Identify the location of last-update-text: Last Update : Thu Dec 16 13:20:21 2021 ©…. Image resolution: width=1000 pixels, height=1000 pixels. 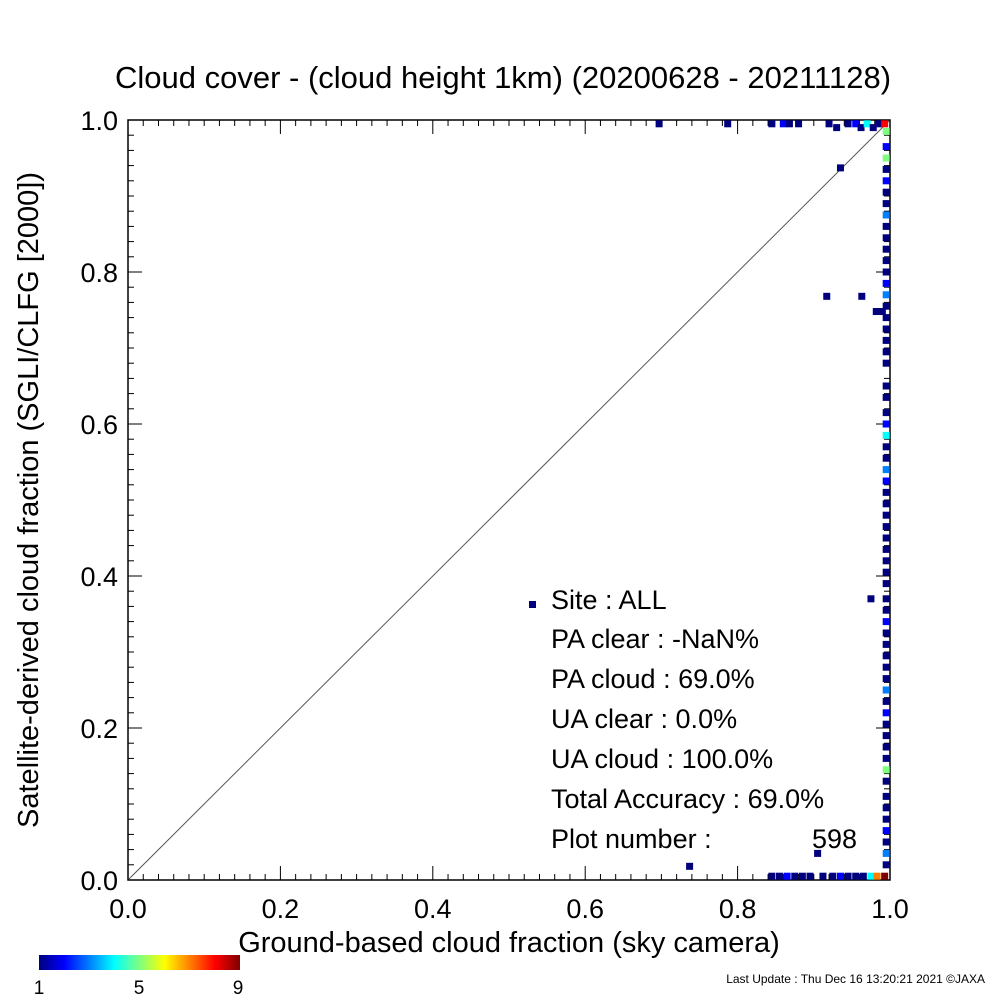
(855, 979).